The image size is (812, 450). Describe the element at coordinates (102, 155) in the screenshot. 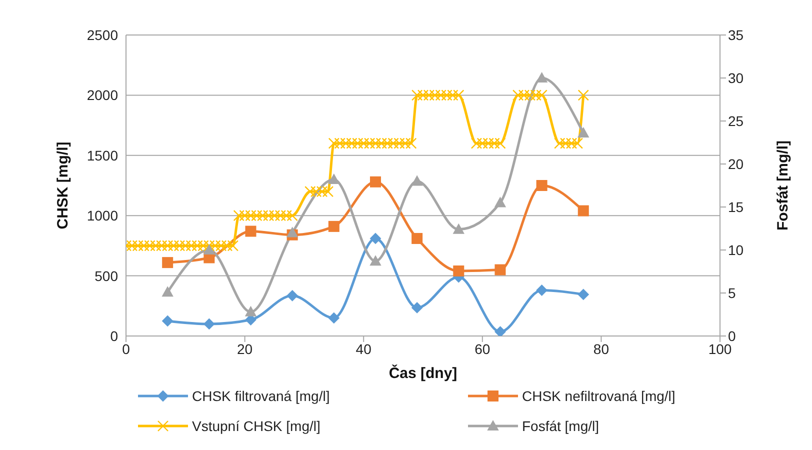

I see `y-tick-label: 1500` at that location.